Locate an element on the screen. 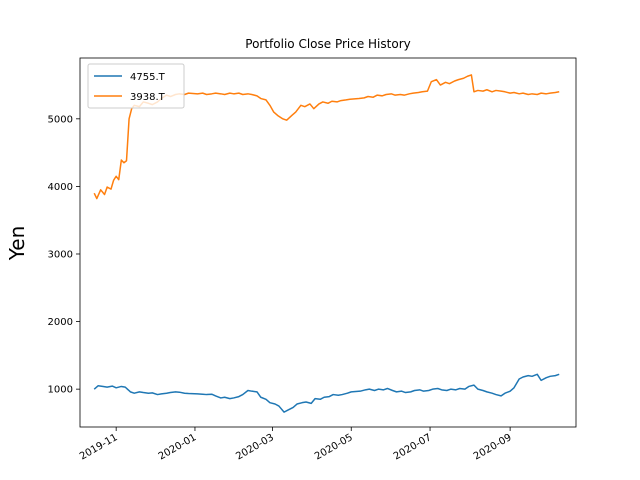 The height and width of the screenshot is (480, 640). x-tick-label: 2020-07 is located at coordinates (413, 447).